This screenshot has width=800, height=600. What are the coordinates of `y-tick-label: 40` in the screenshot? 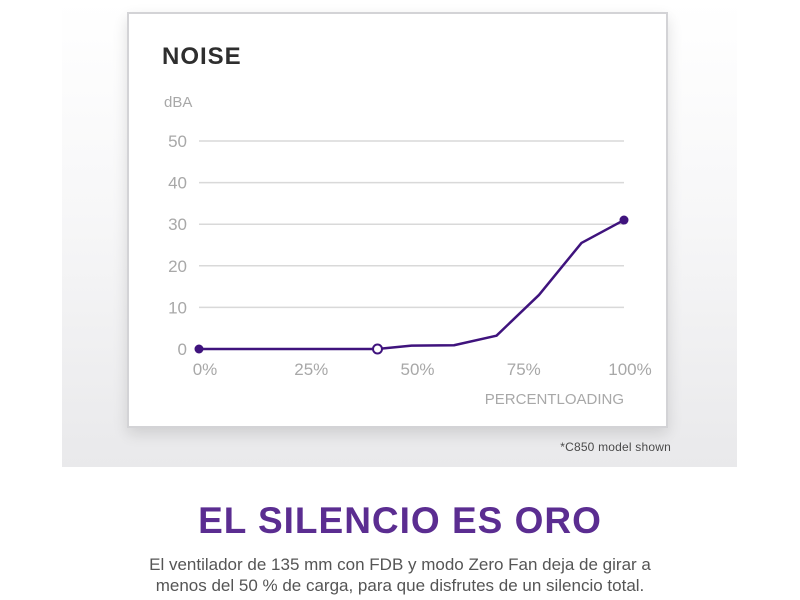 It's located at (177, 183).